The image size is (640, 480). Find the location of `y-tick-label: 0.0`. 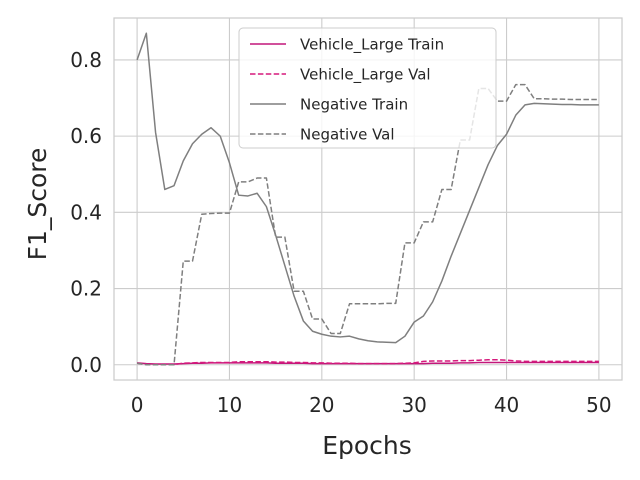

y-tick-label: 0.0 is located at coordinates (86, 365).